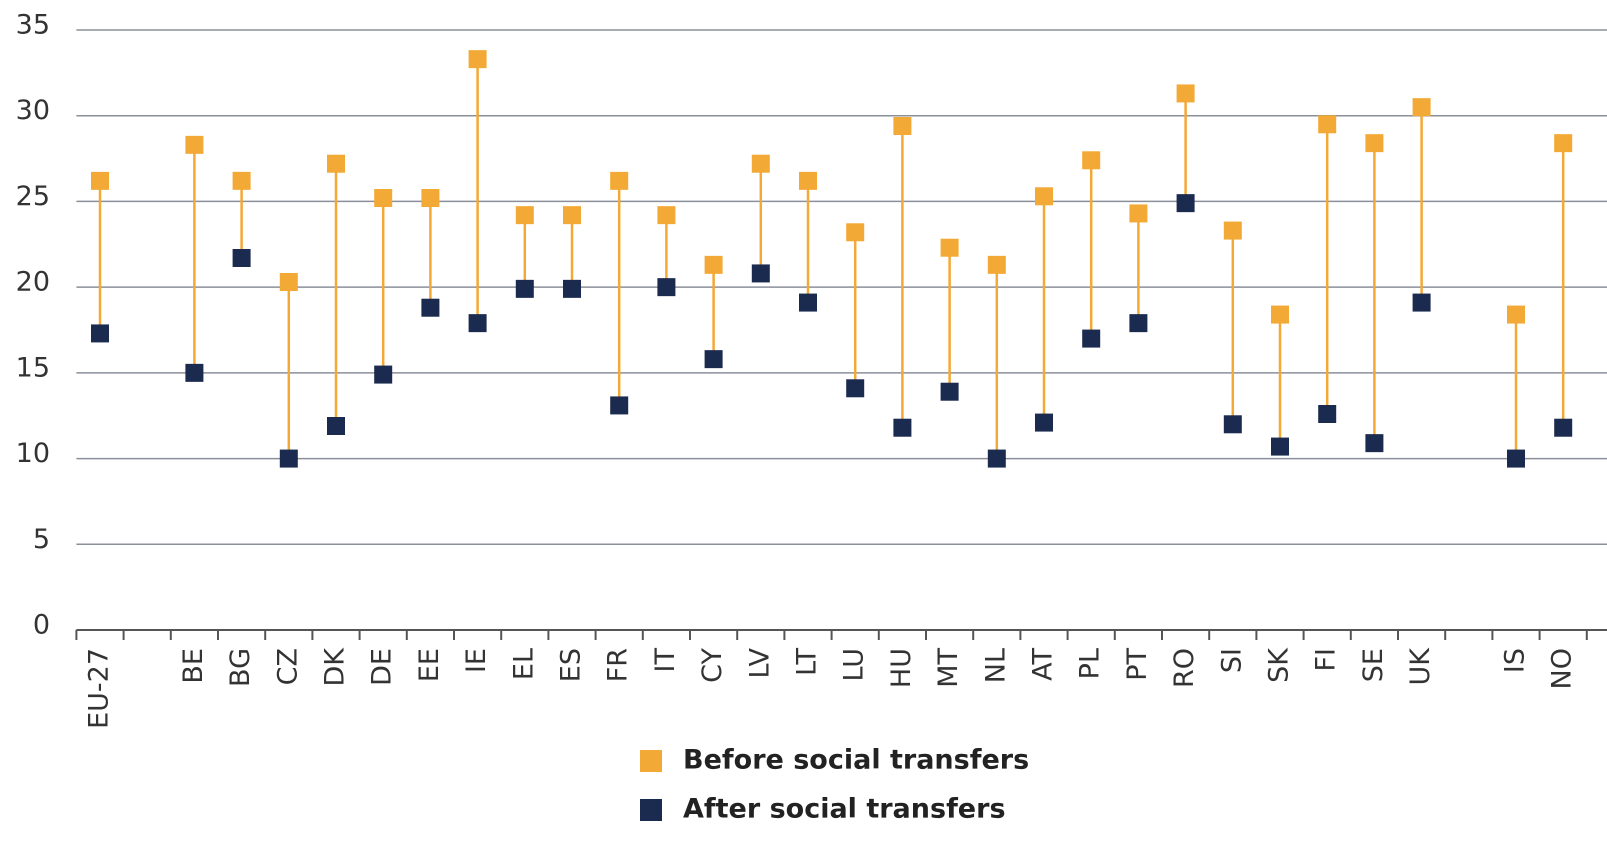 This screenshot has width=1607, height=845. Describe the element at coordinates (854, 664) in the screenshot. I see `x-tick-label: LU` at that location.